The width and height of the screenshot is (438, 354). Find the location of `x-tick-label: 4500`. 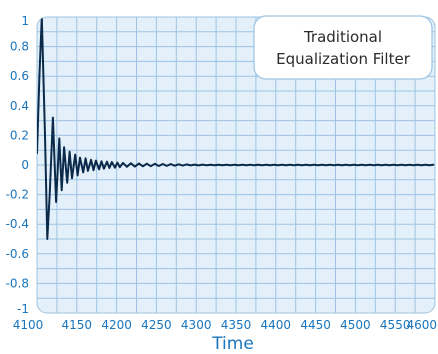

x-tick-label: 4500 is located at coordinates (355, 325).